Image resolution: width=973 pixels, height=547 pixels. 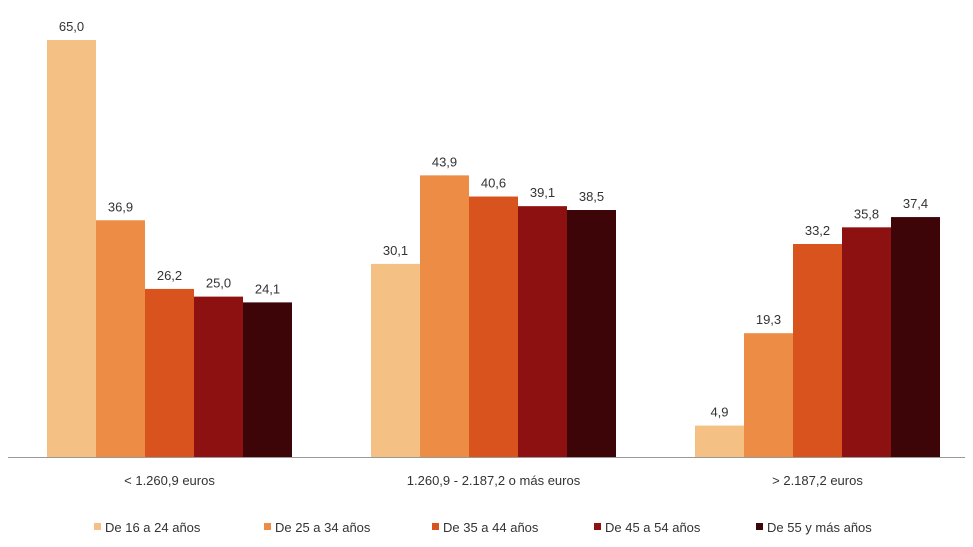 What do you see at coordinates (866, 213) in the screenshot?
I see `value-label-3-4: 35,8` at bounding box center [866, 213].